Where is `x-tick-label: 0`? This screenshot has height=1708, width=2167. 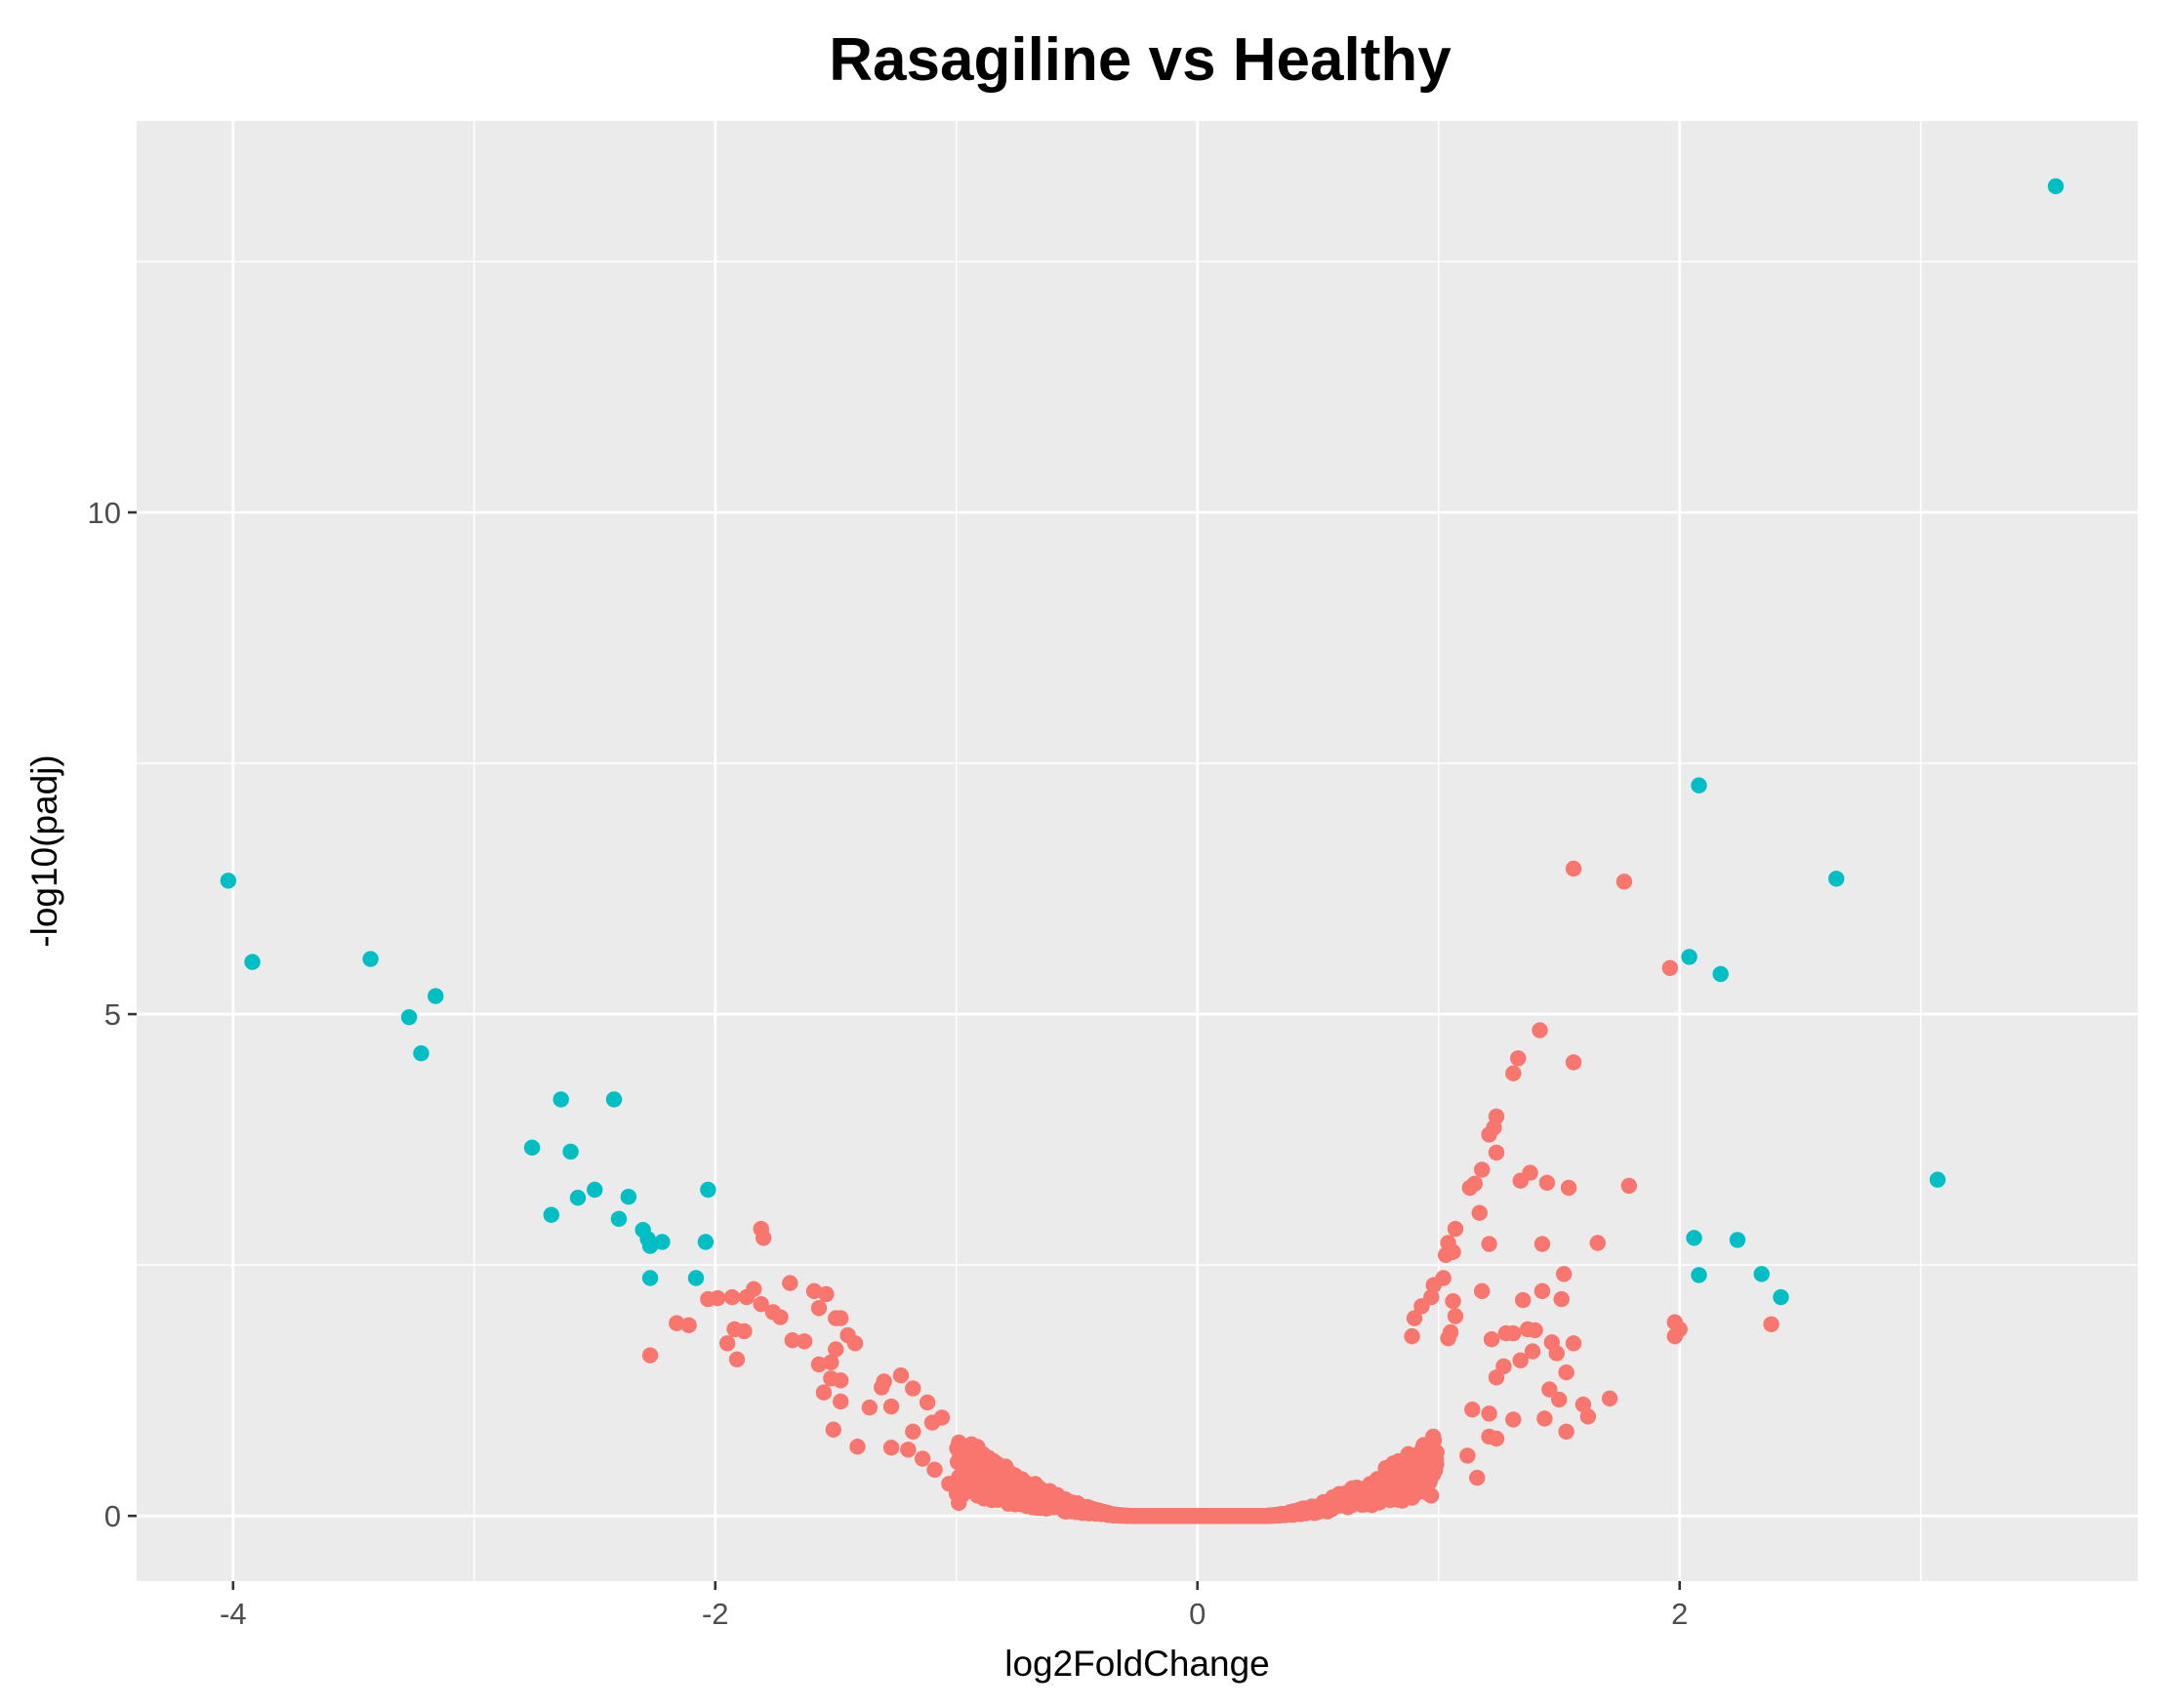 x-tick-label: 0 is located at coordinates (1197, 1614).